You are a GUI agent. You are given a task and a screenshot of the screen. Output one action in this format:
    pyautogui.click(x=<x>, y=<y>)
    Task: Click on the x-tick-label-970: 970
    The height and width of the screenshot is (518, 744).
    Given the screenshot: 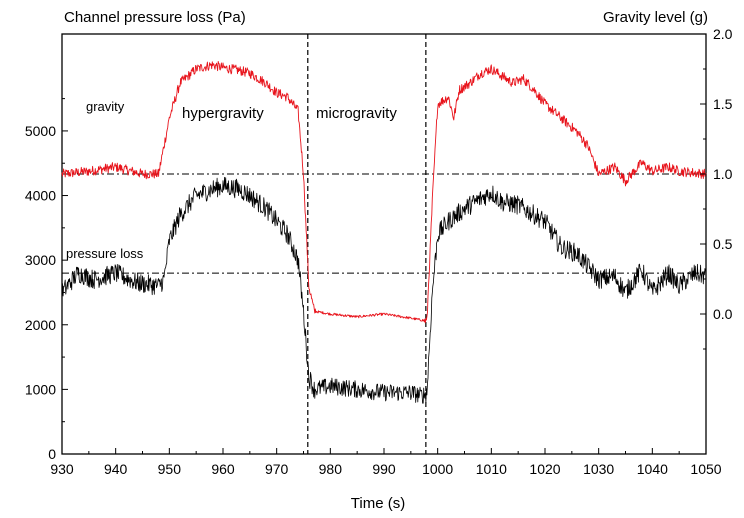 What is the action you would take?
    pyautogui.click(x=277, y=469)
    